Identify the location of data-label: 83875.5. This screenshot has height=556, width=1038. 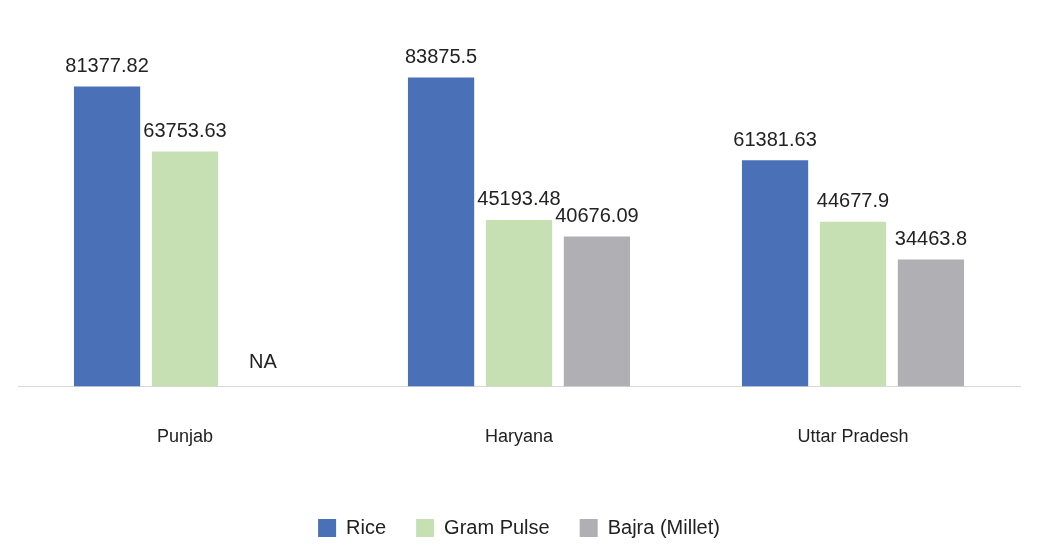
(441, 55).